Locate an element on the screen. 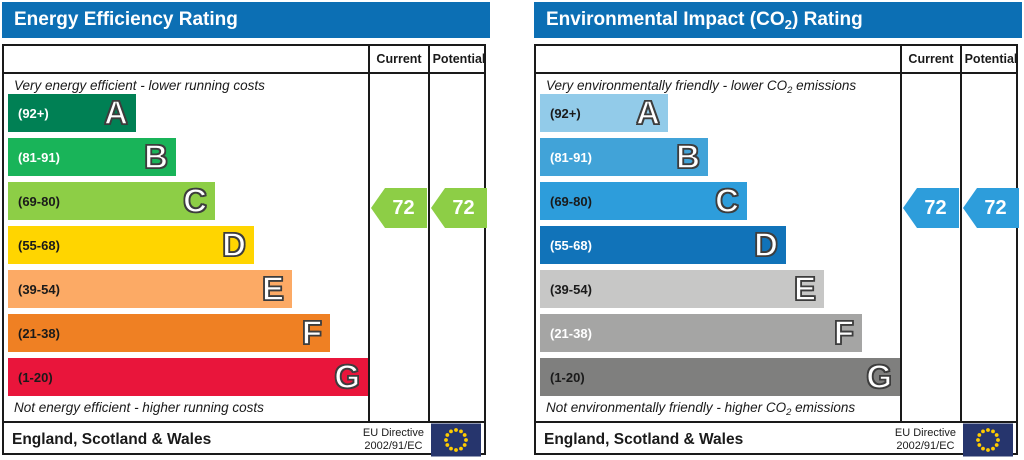  chart-title-bar: Environmental Impact (CO2) Rating is located at coordinates (778, 20).